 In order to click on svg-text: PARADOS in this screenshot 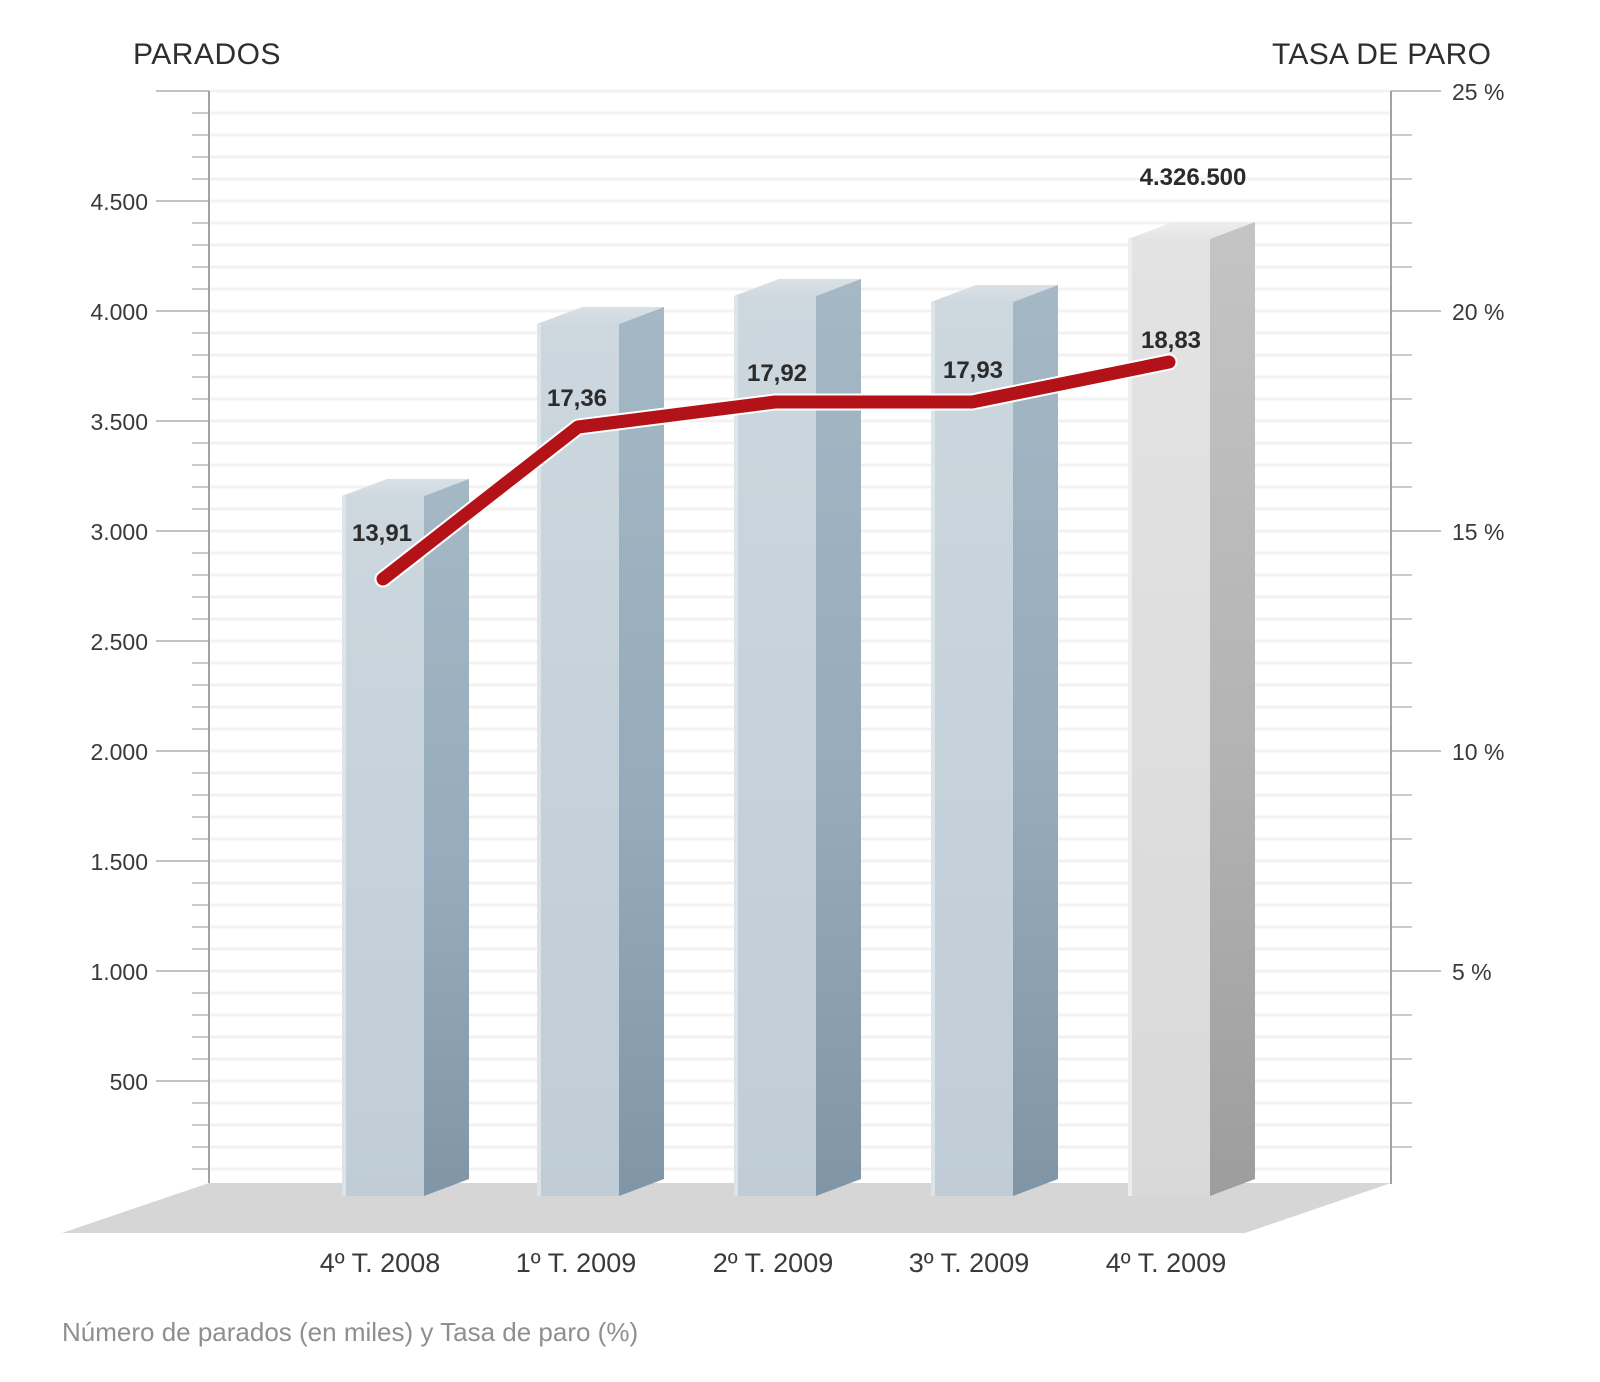, I will do `click(207, 54)`.